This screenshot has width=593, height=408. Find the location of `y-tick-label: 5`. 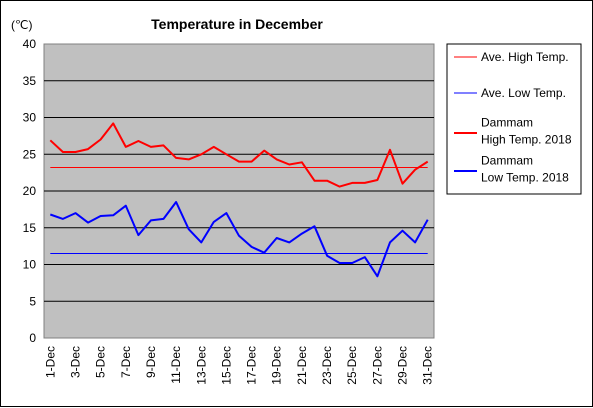

y-tick-label: 5 is located at coordinates (32, 301).